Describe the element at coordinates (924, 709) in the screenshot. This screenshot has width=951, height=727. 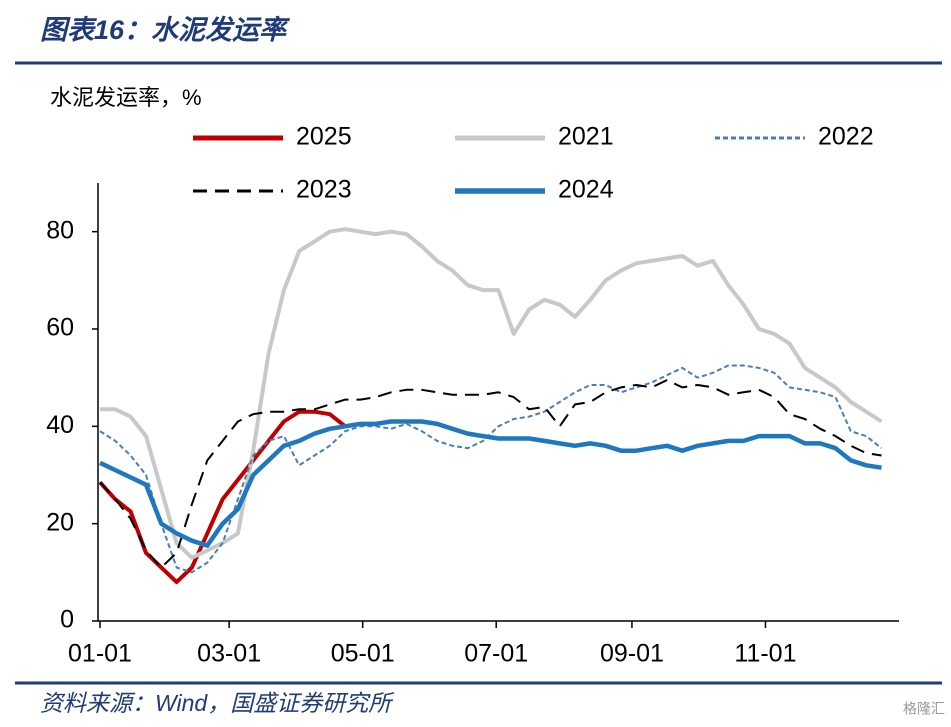
I see `watermark: 格隆汇` at that location.